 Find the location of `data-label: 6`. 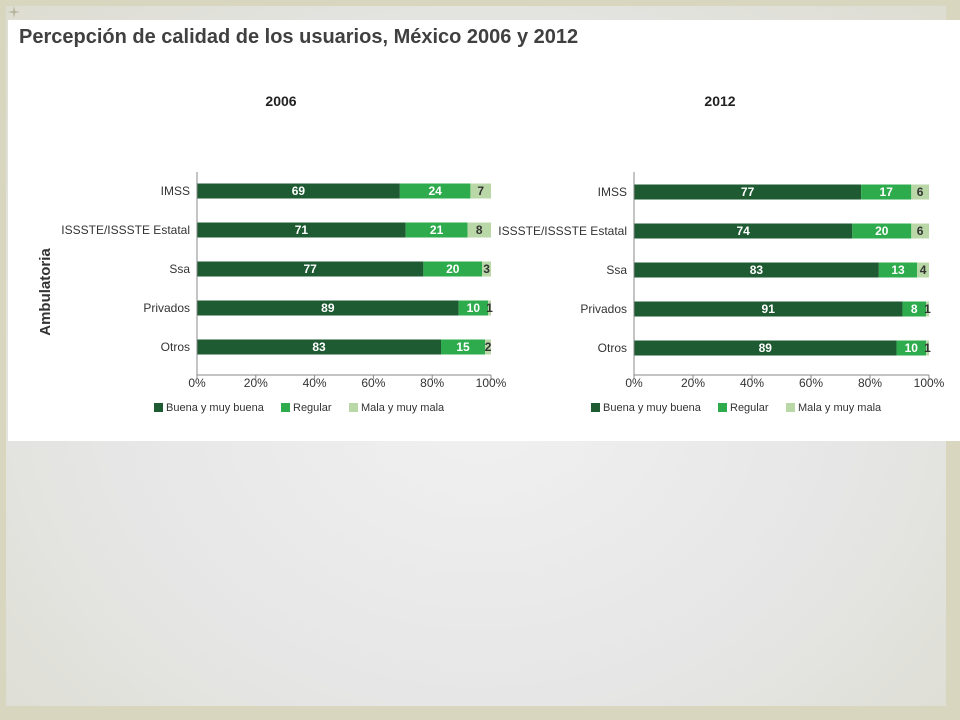

data-label: 6 is located at coordinates (920, 231).